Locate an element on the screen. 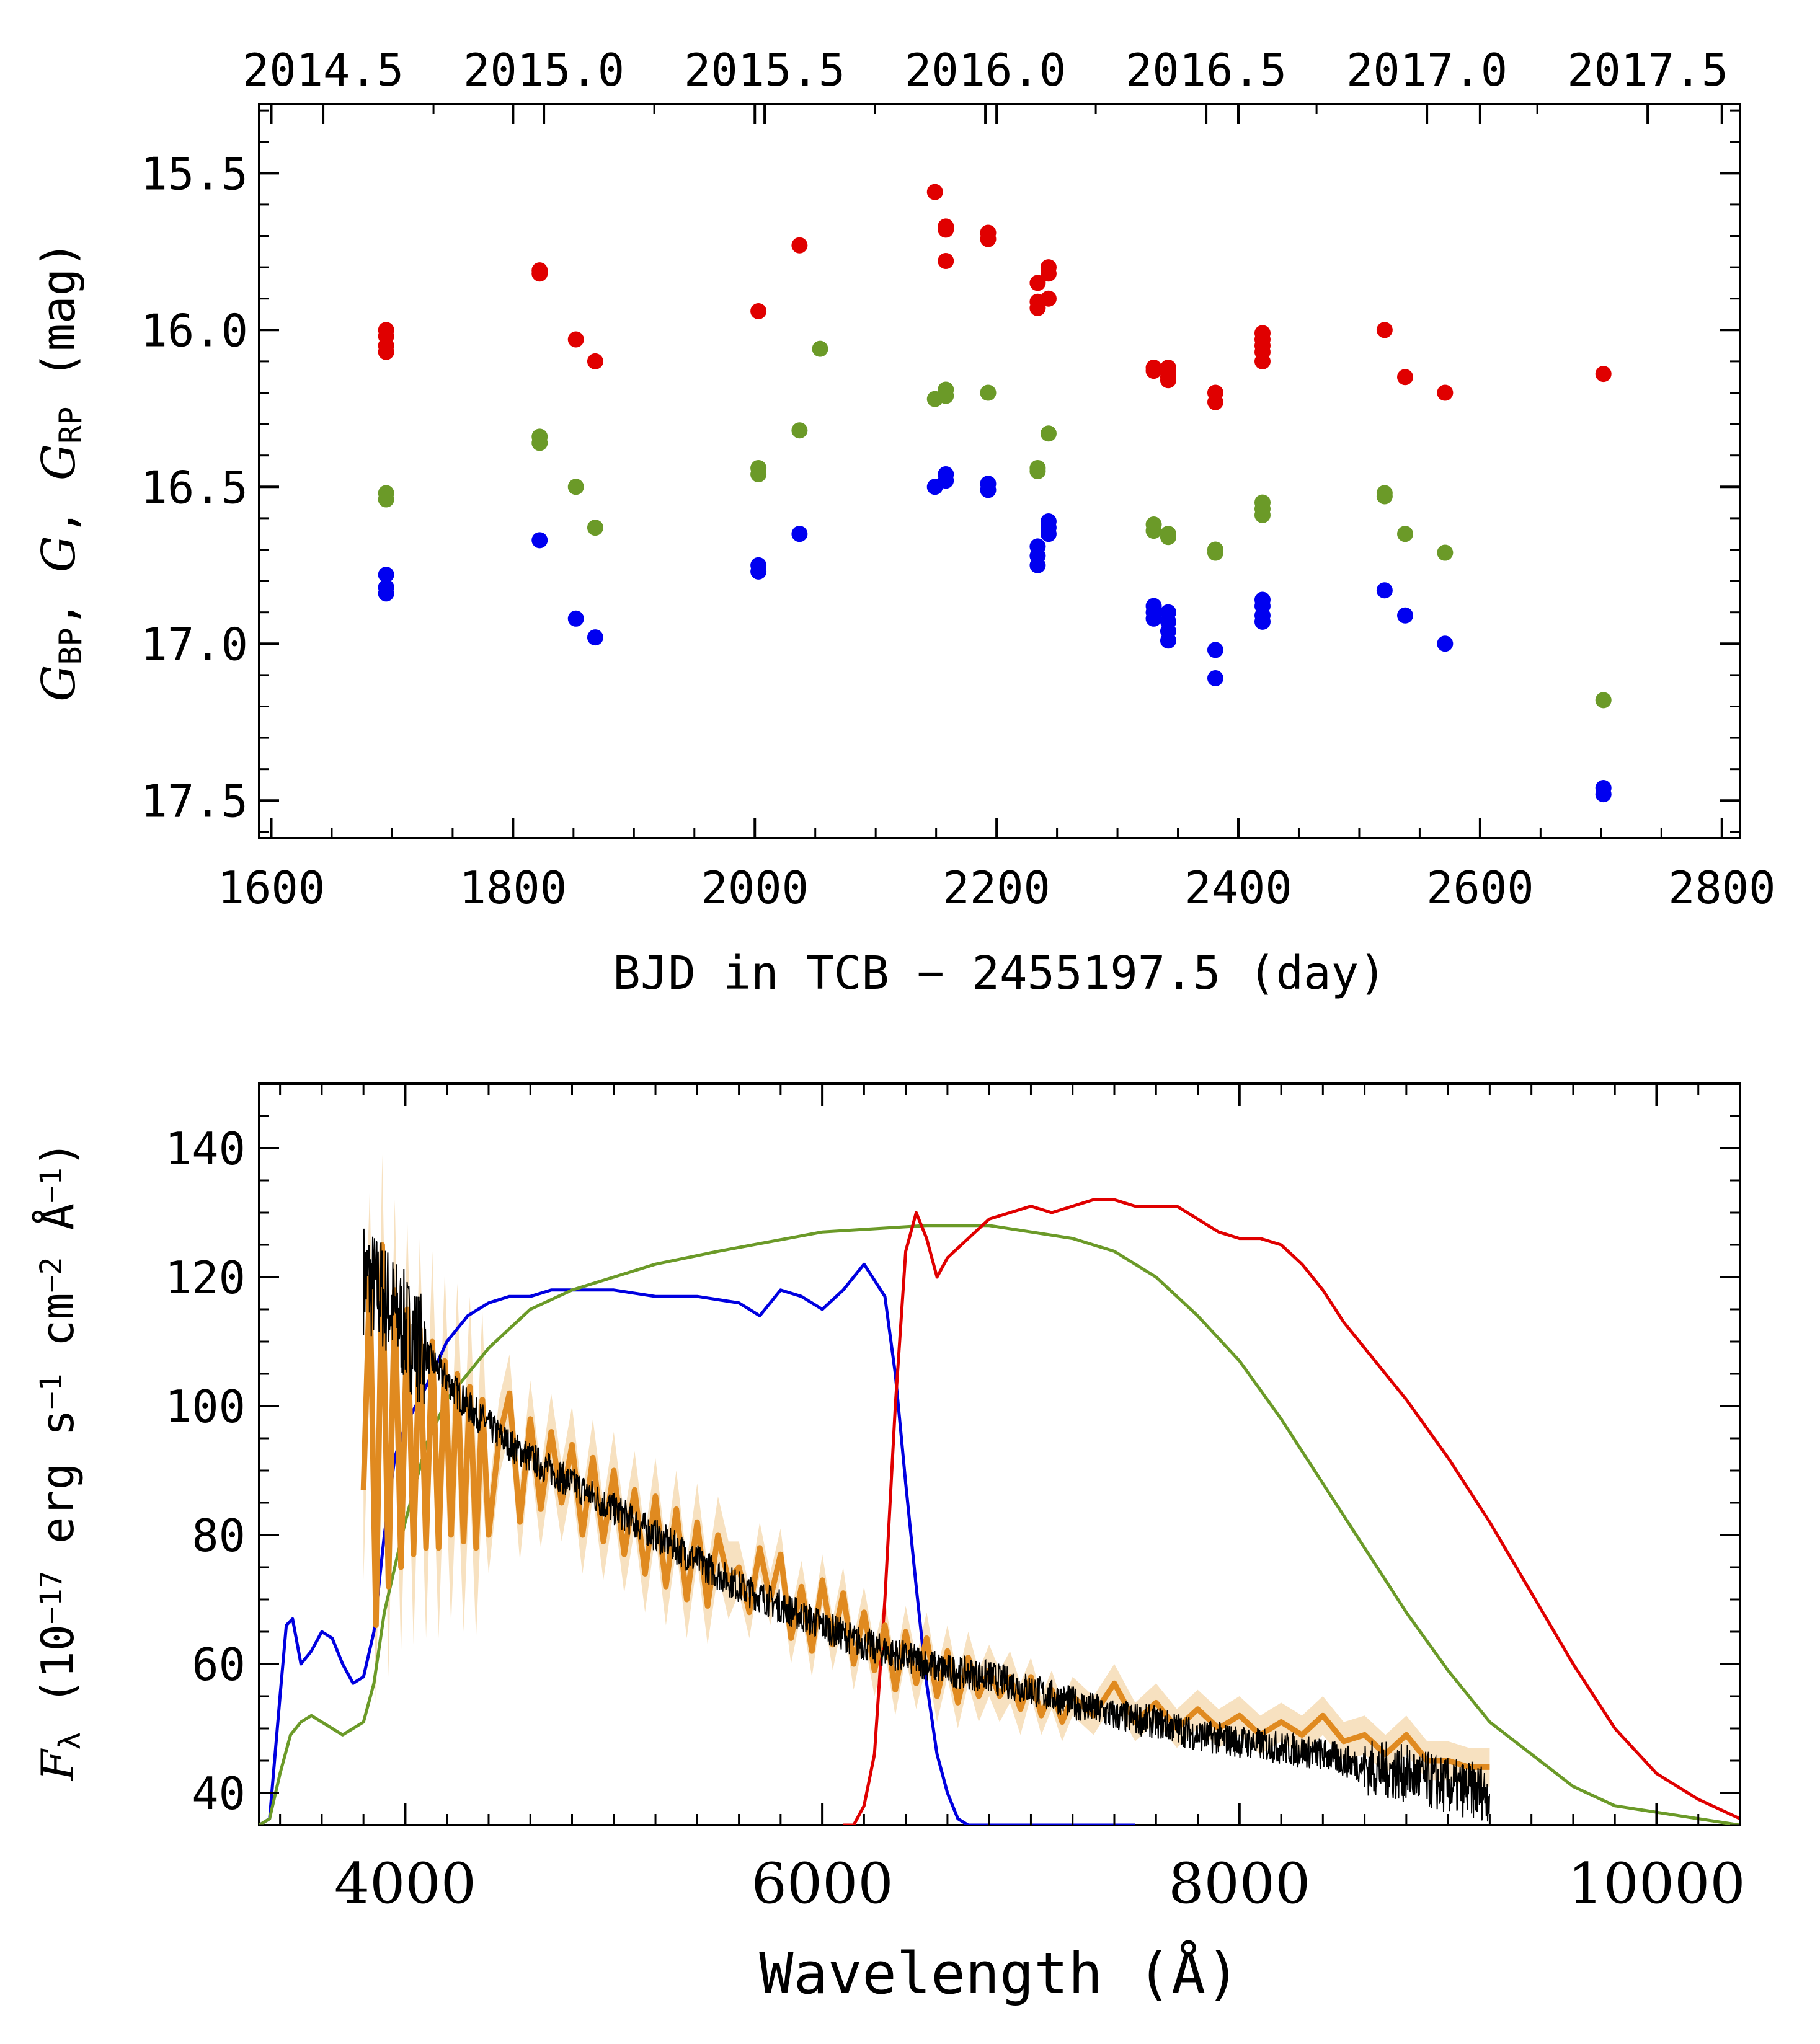 Image resolution: width=1820 pixels, height=2044 pixels. ylabel-close: ) is located at coordinates (58, 1154).